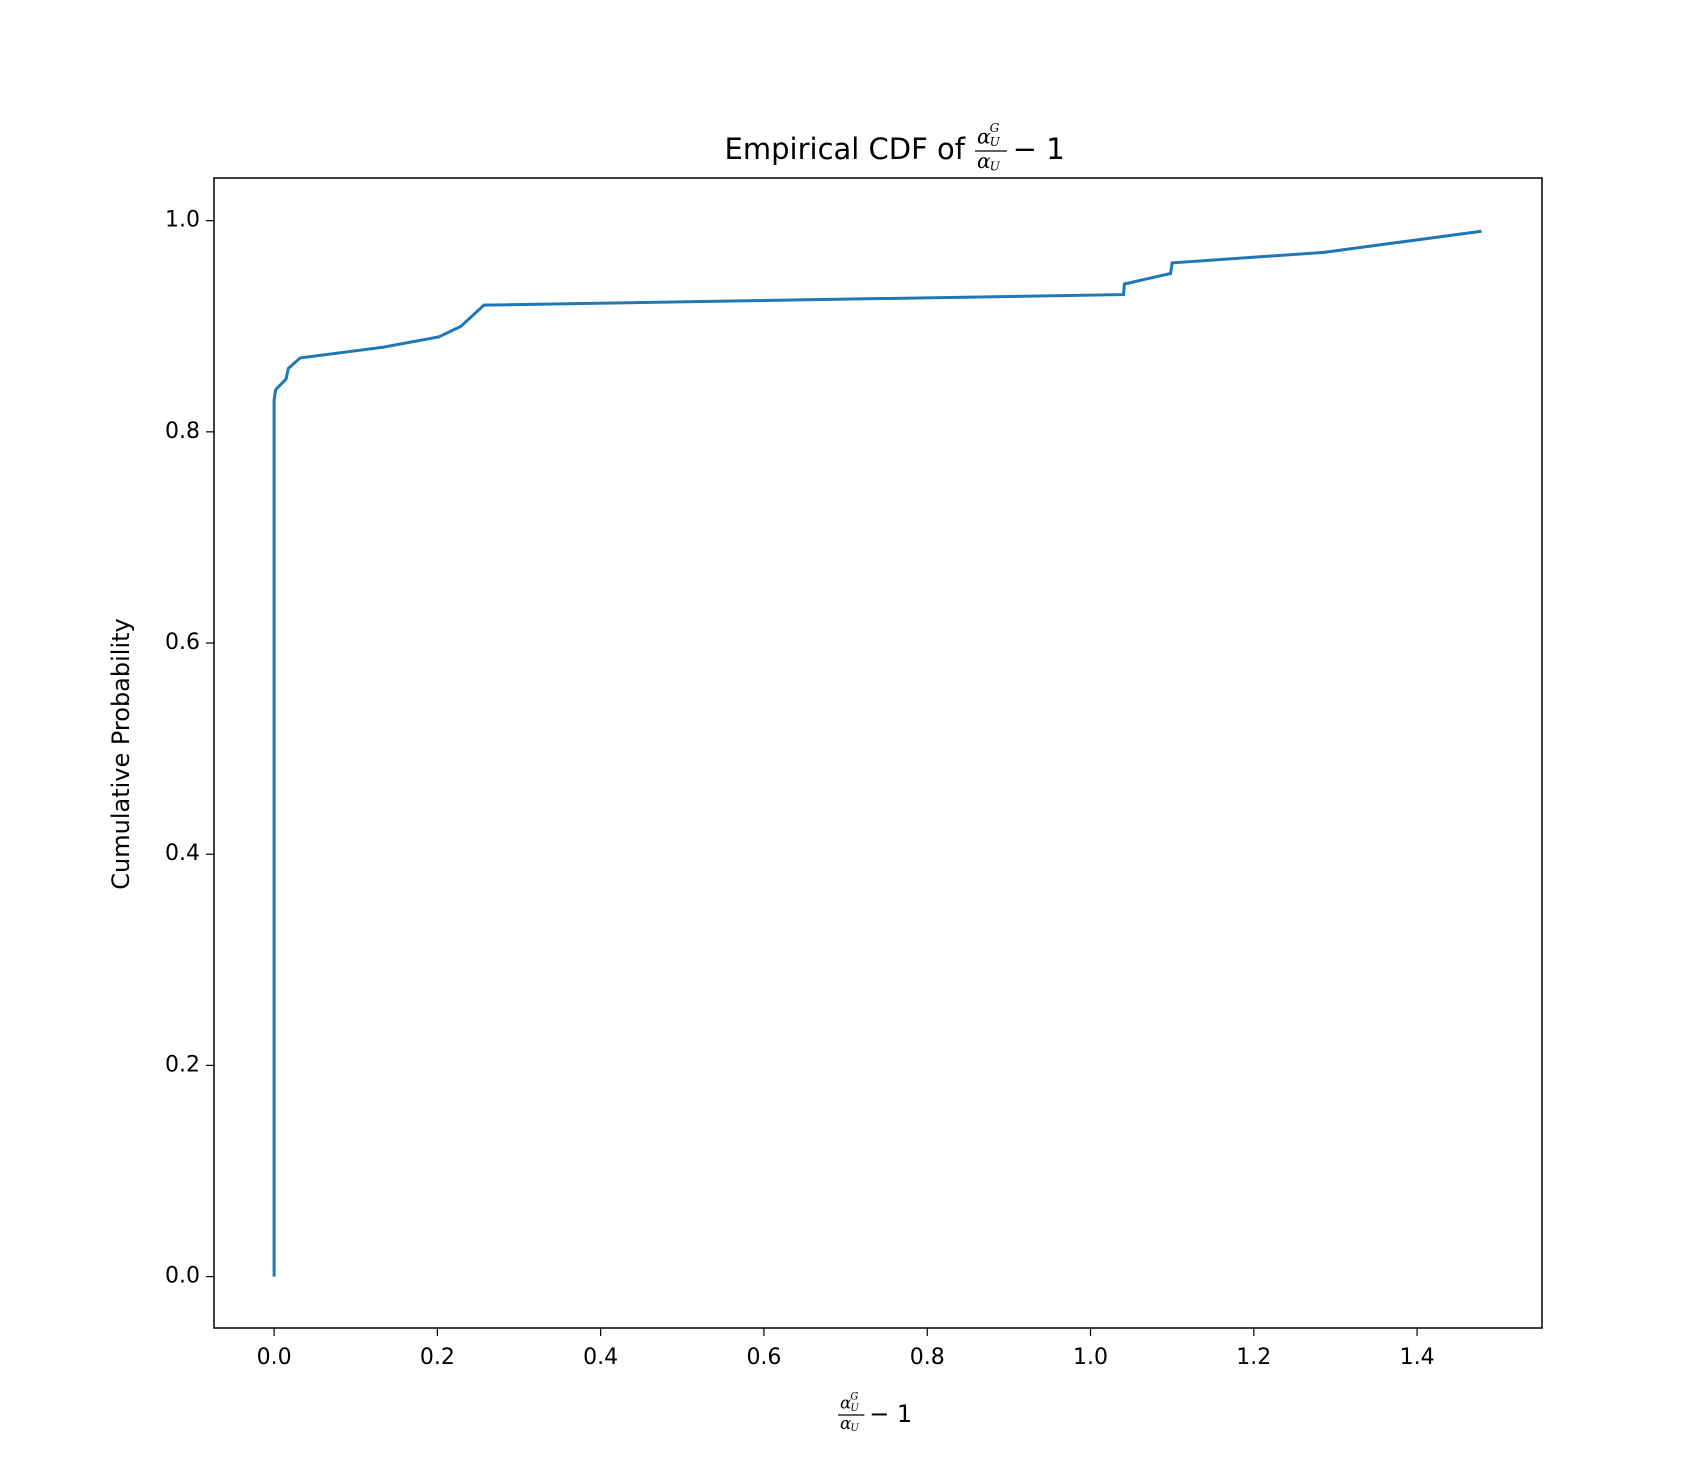 The image size is (1694, 1476). What do you see at coordinates (182, 642) in the screenshot?
I see `y-tick-label: 0.6` at bounding box center [182, 642].